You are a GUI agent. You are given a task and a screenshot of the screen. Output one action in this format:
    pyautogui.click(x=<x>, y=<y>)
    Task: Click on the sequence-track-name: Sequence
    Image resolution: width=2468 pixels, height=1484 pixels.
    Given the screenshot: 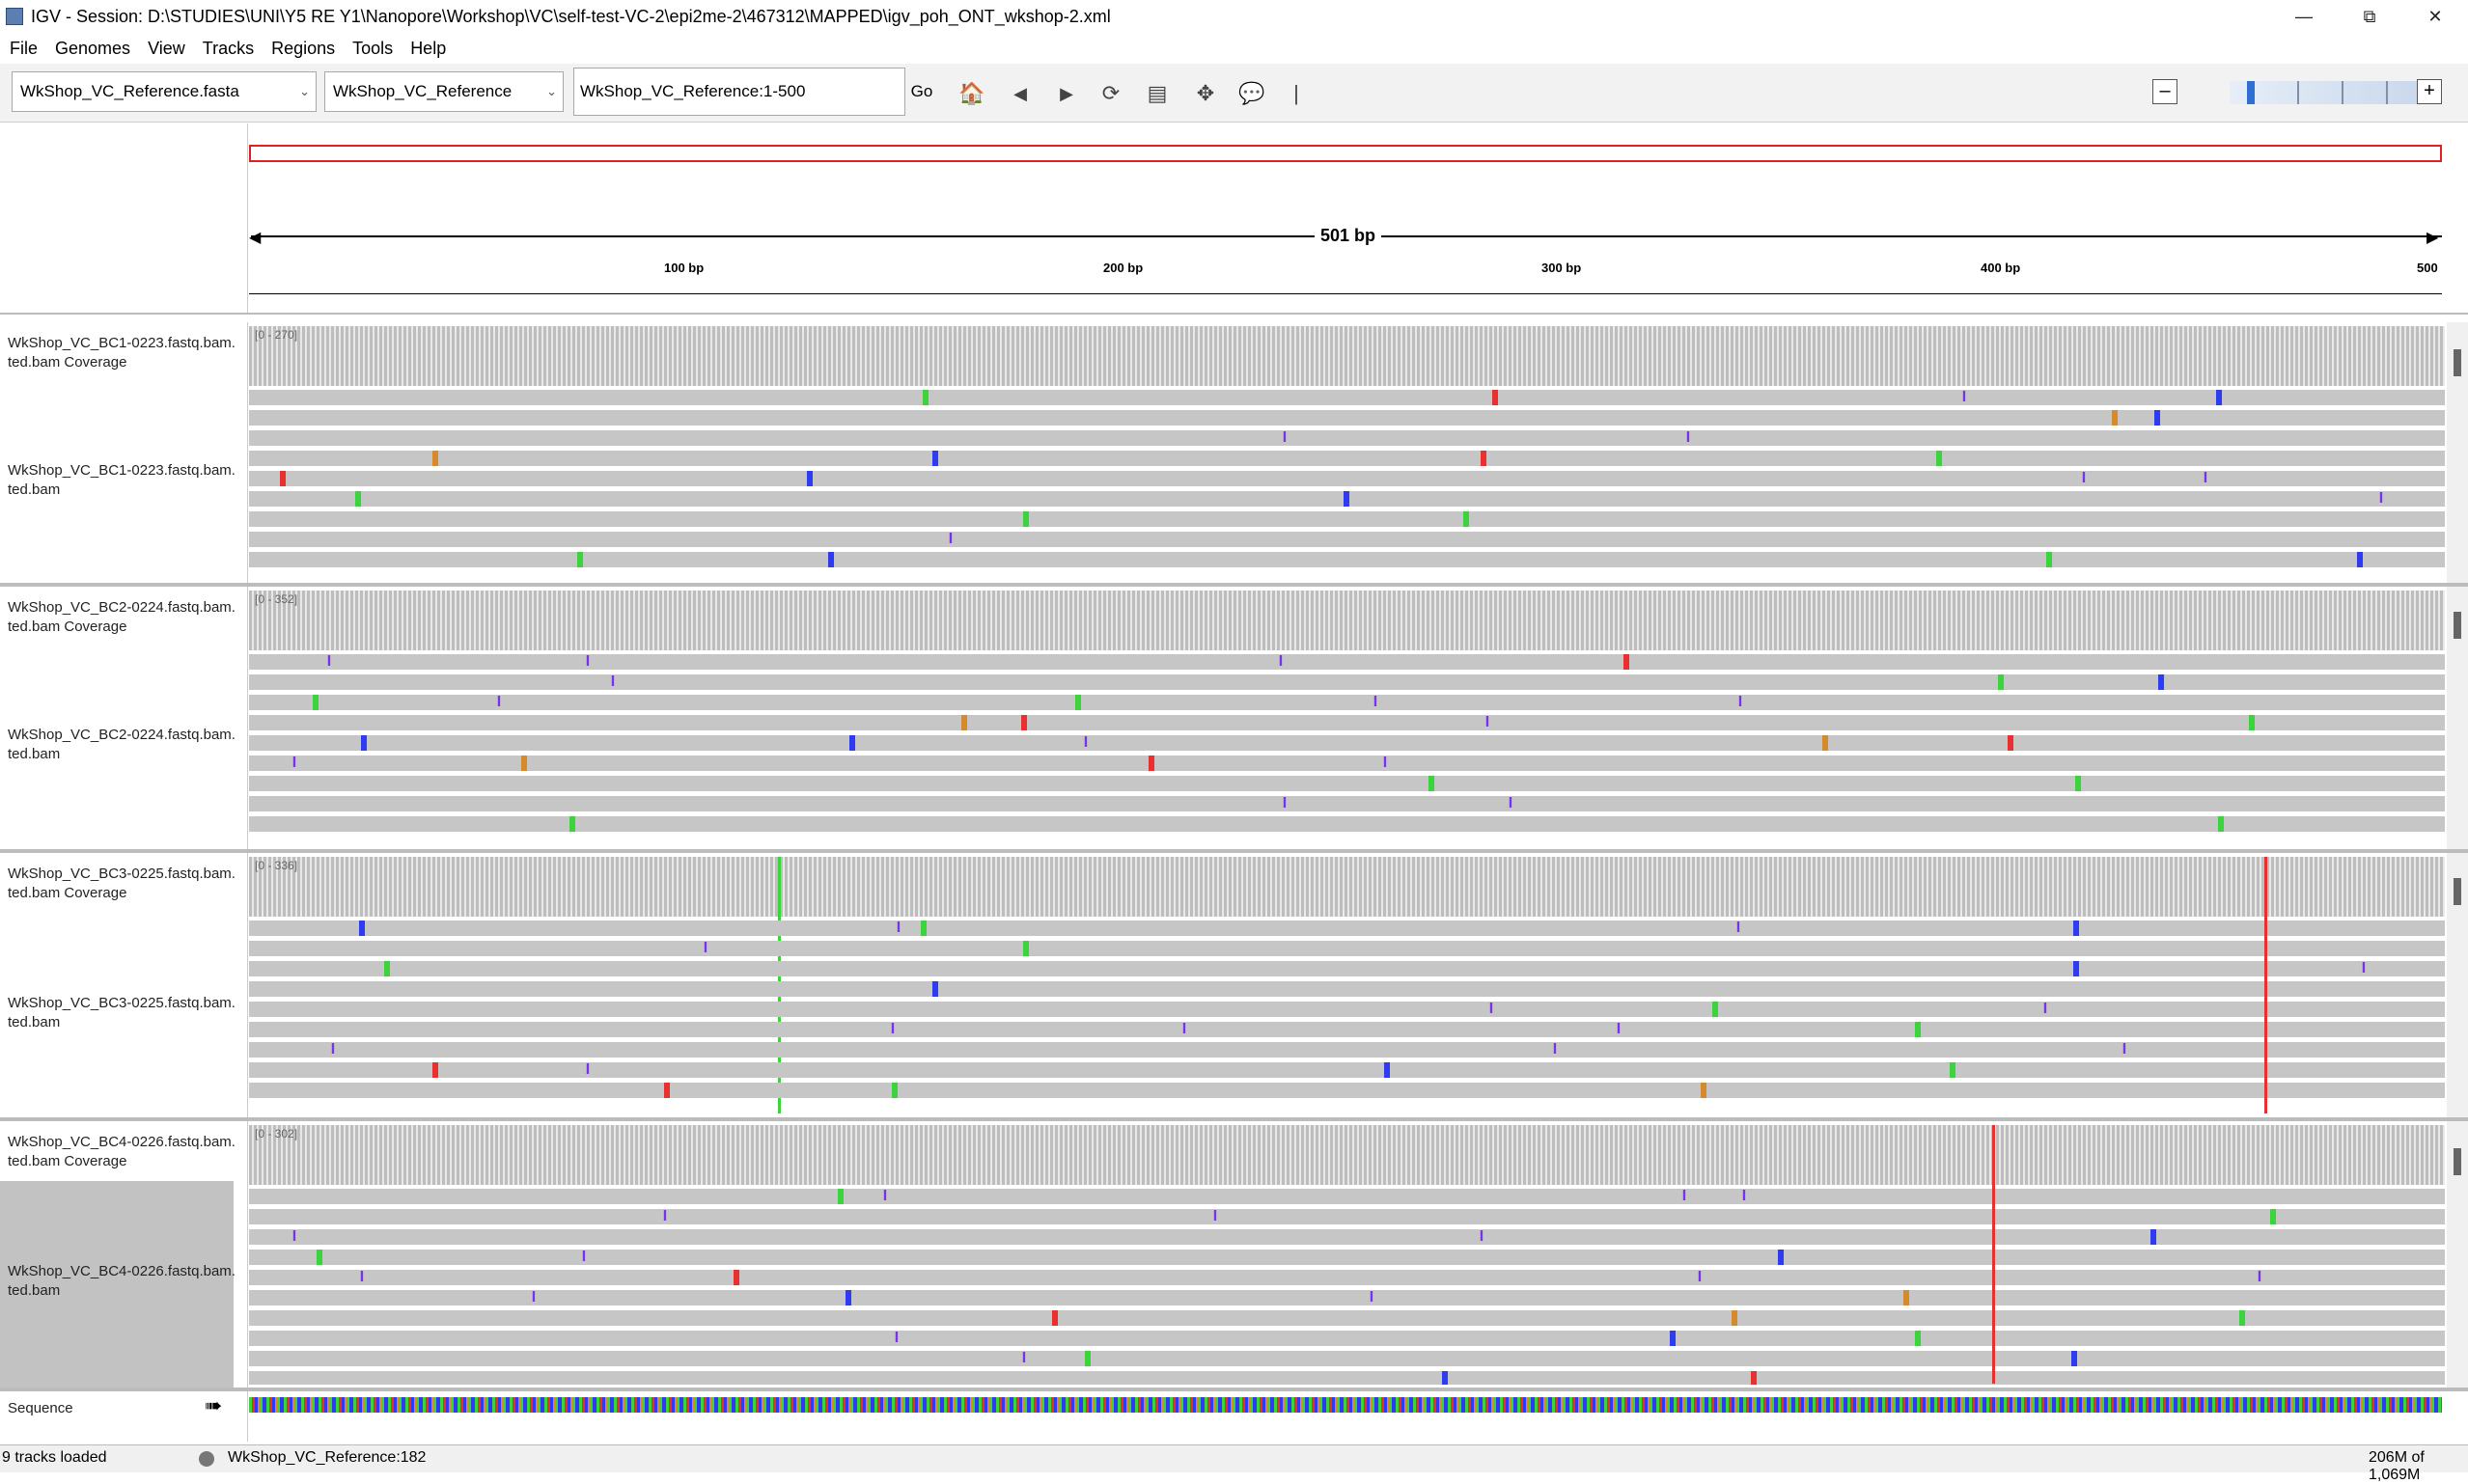 What is the action you would take?
    pyautogui.click(x=40, y=1408)
    